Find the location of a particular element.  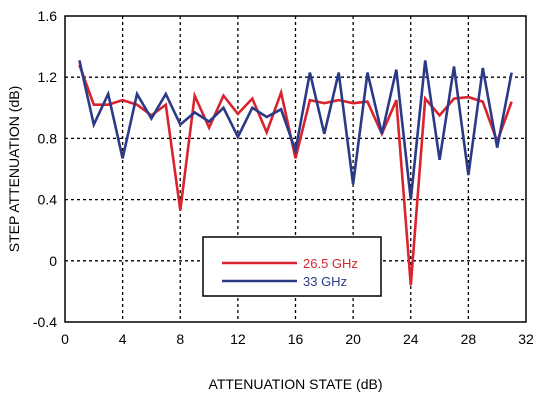

x-tick-label: 28 is located at coordinates (469, 339).